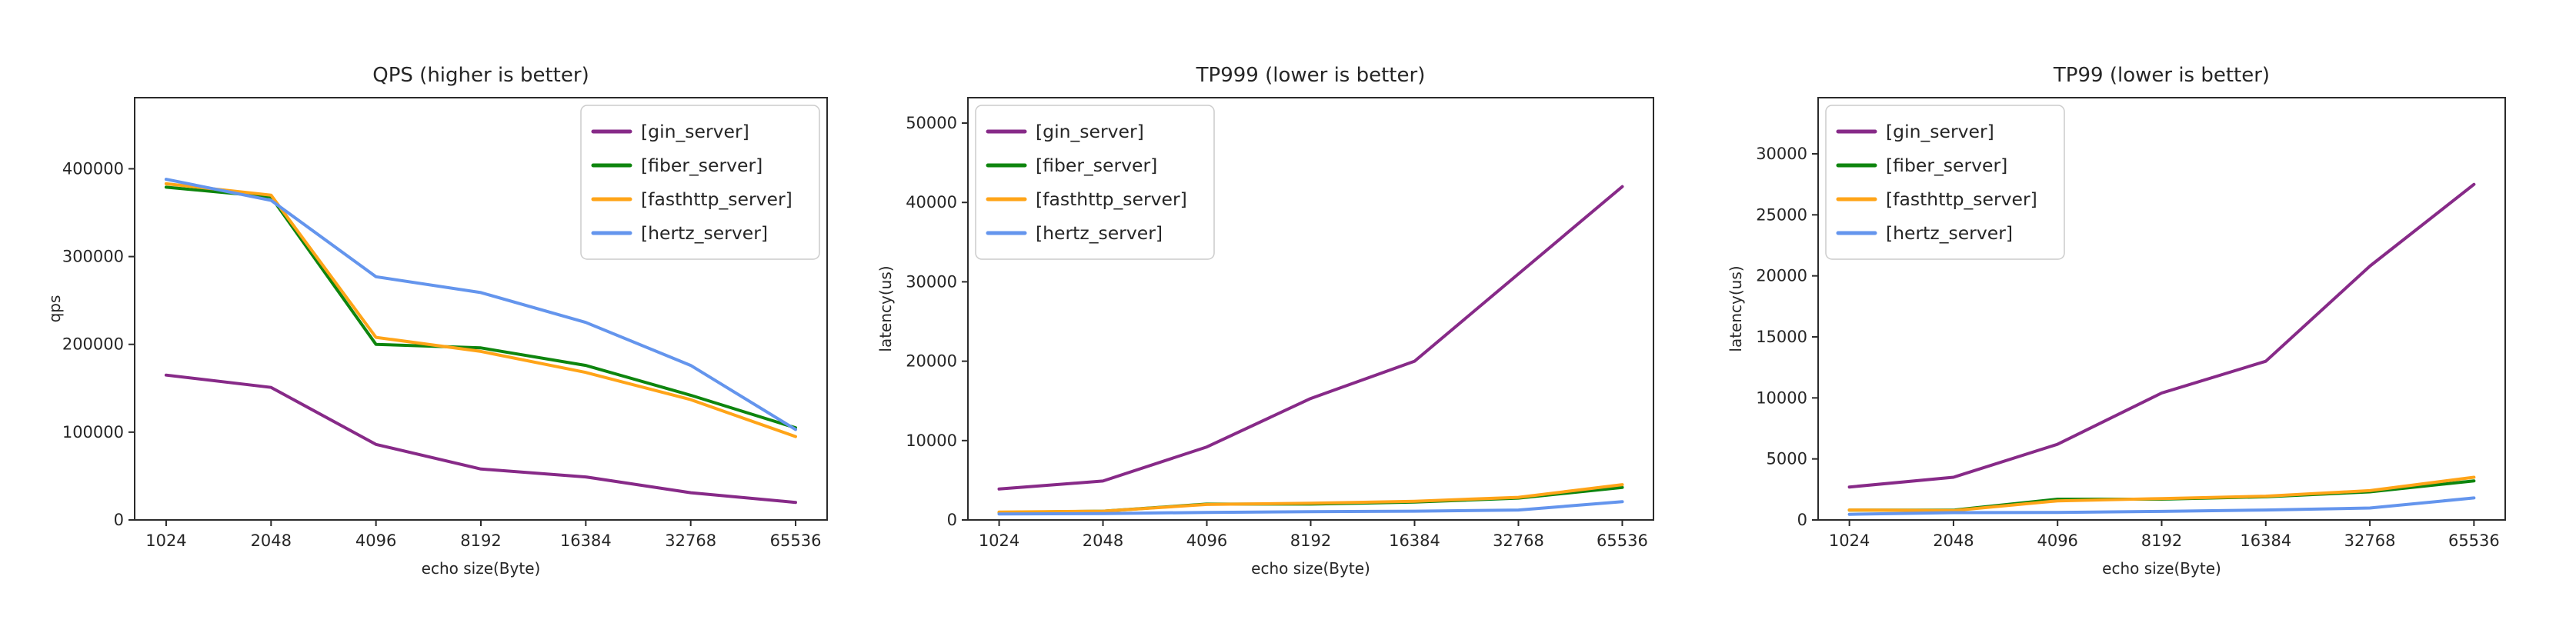 Image resolution: width=2576 pixels, height=623 pixels. I want to click on y-axis-label: qps, so click(55, 309).